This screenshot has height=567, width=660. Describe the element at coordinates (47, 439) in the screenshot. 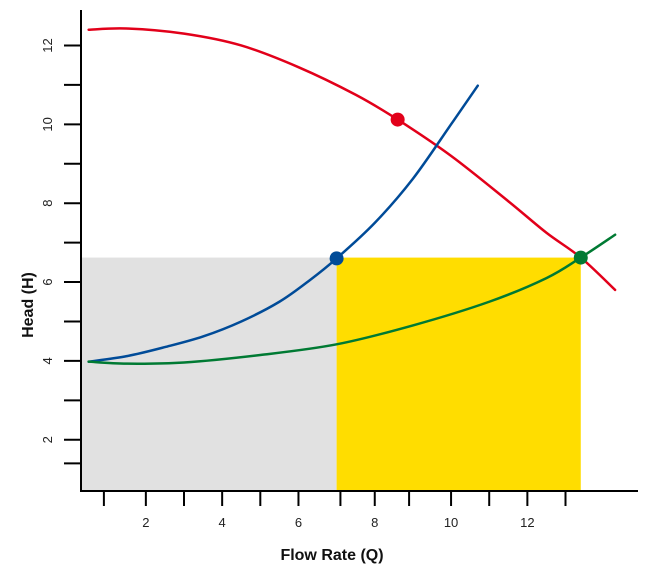

I see `y-tick-label: 2` at that location.